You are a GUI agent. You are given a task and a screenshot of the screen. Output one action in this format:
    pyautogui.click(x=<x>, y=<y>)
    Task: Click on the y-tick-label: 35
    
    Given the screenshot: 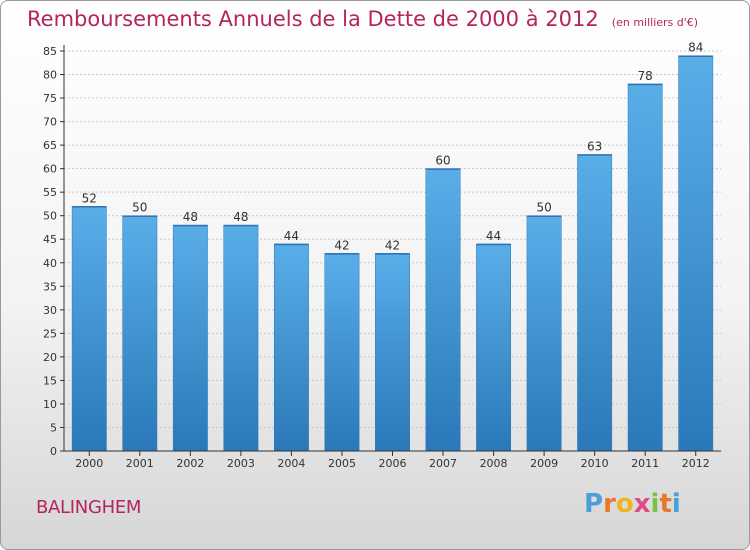 What is the action you would take?
    pyautogui.click(x=50, y=286)
    